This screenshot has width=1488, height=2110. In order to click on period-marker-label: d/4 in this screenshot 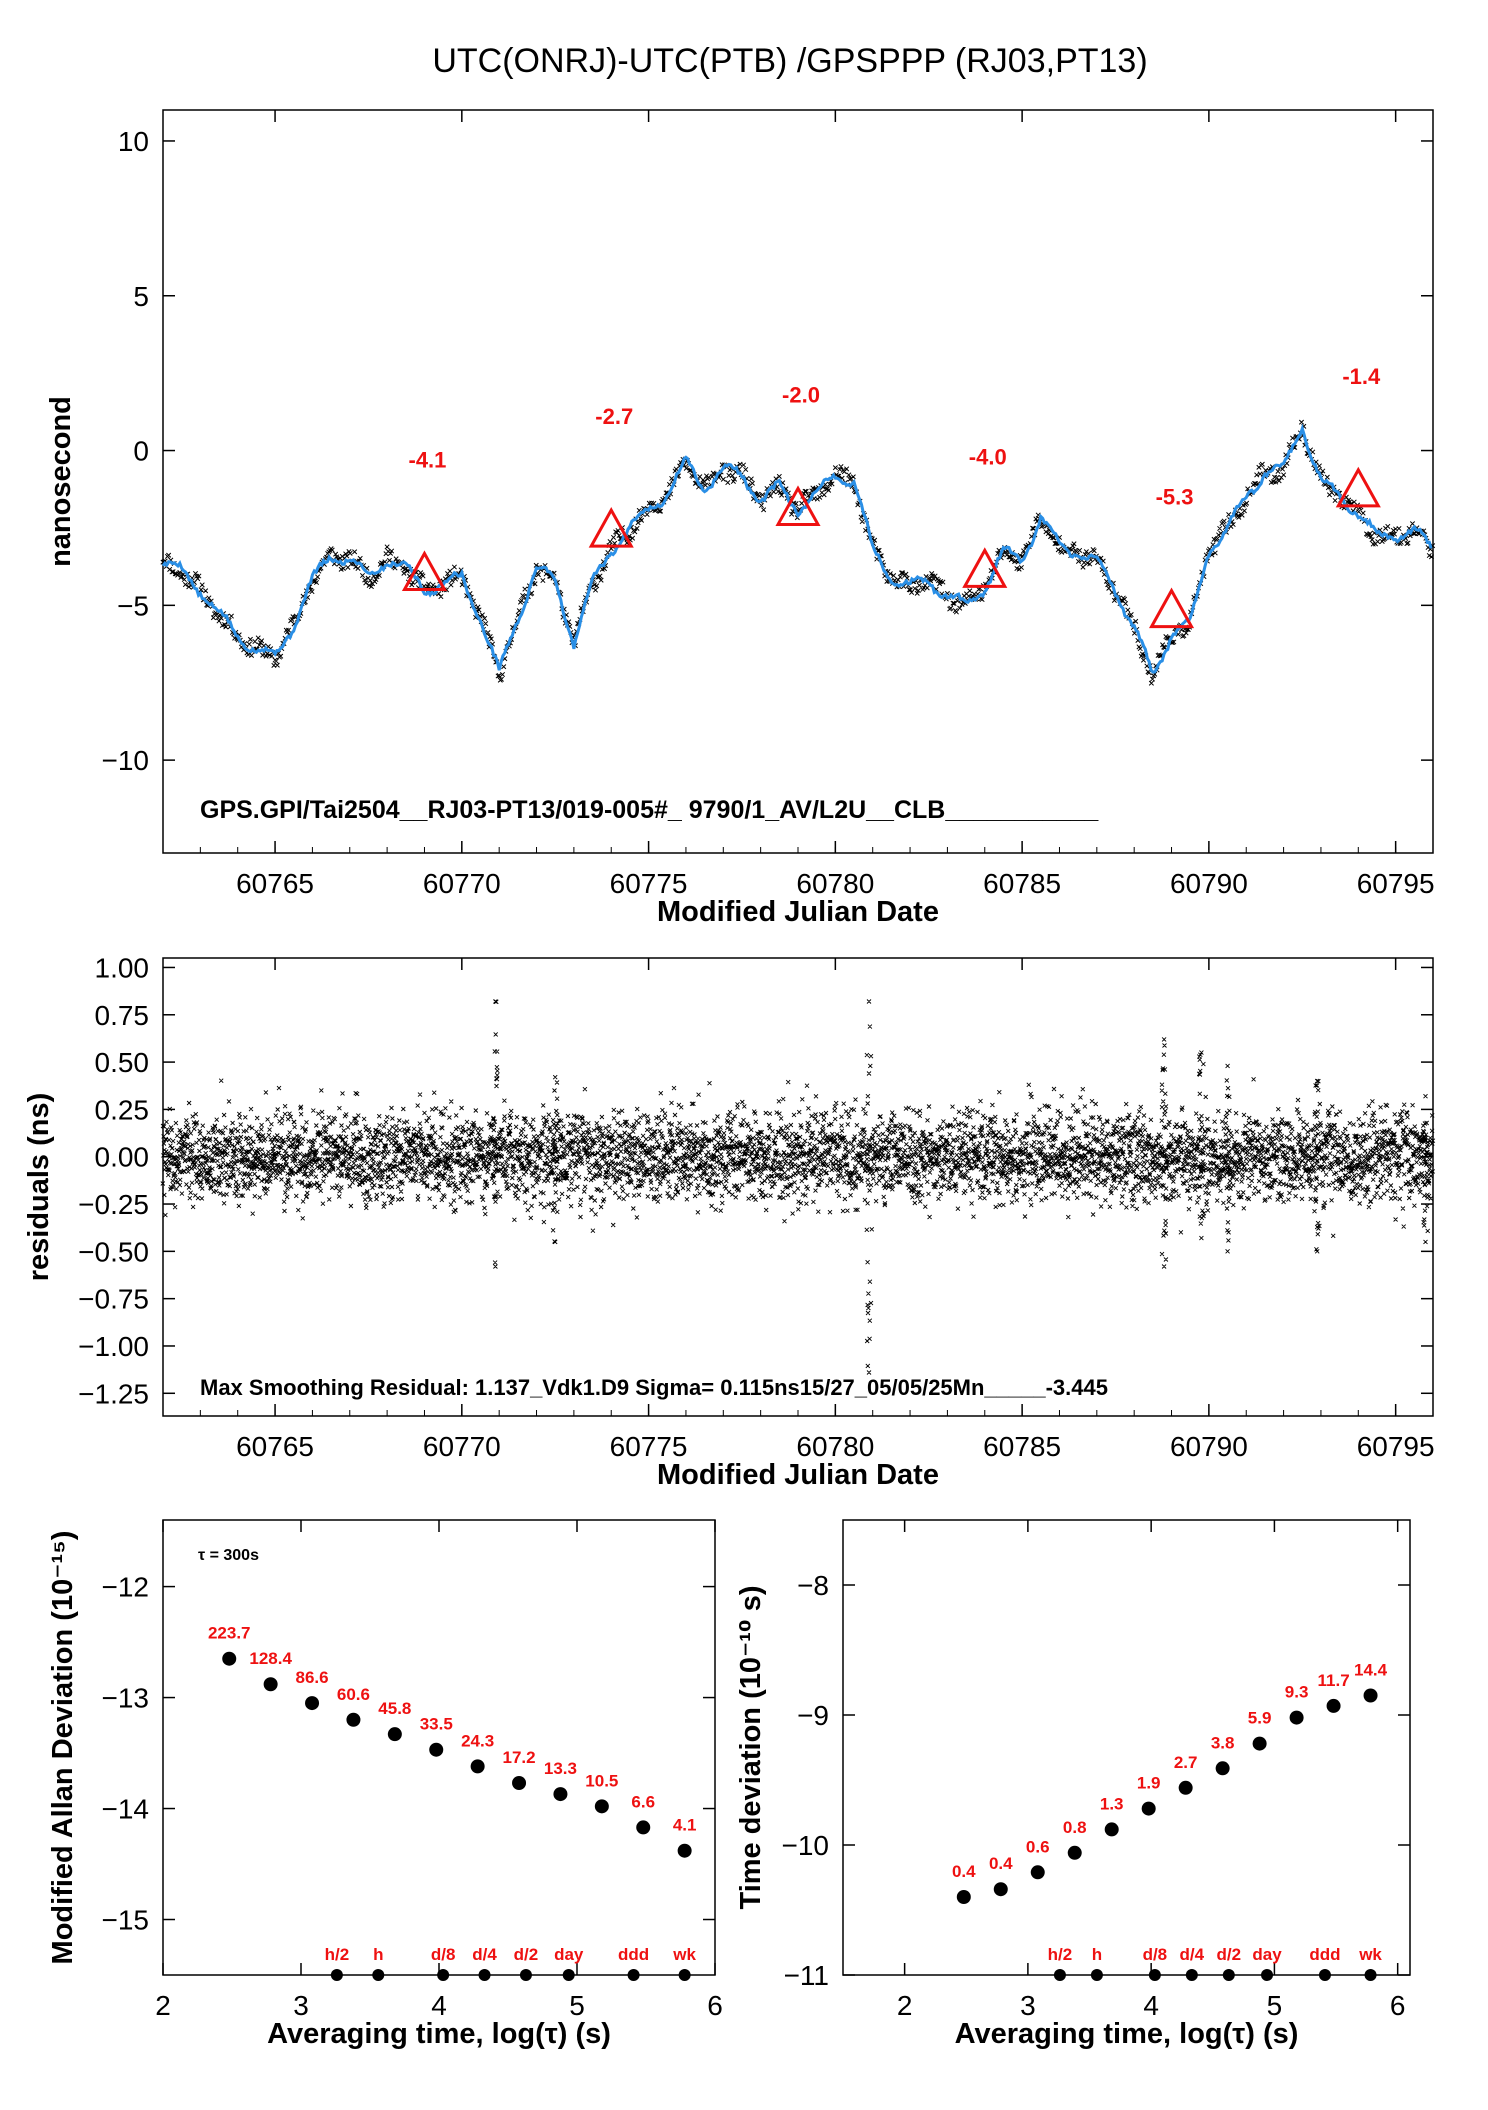, I will do `click(1192, 1954)`.